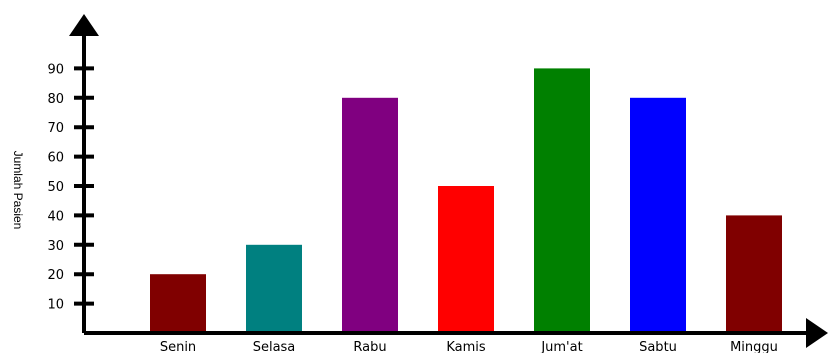 This screenshot has width=828, height=353. Describe the element at coordinates (658, 214) in the screenshot. I see `bar-sabtu` at that location.